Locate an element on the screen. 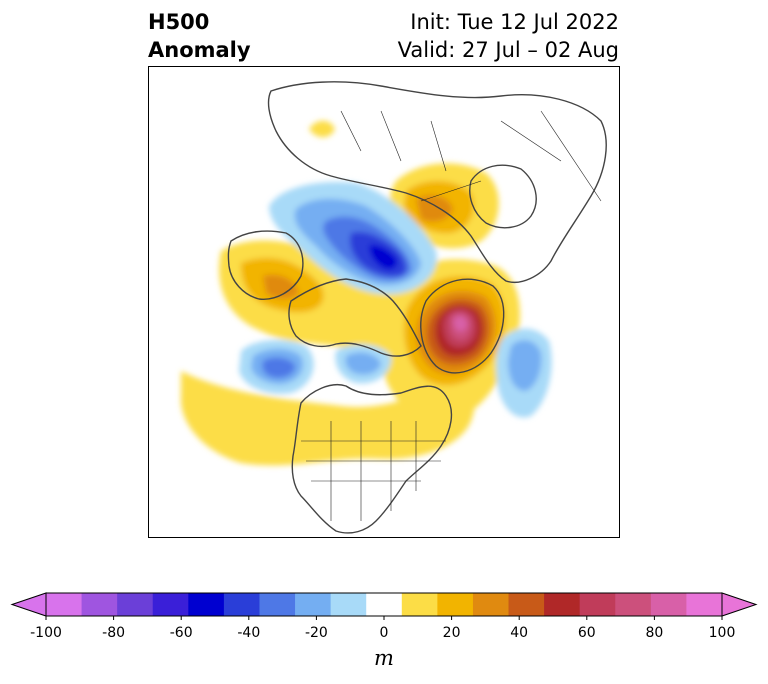 The height and width of the screenshot is (684, 768). anomaly-alaska-core is located at coordinates (281, 286).